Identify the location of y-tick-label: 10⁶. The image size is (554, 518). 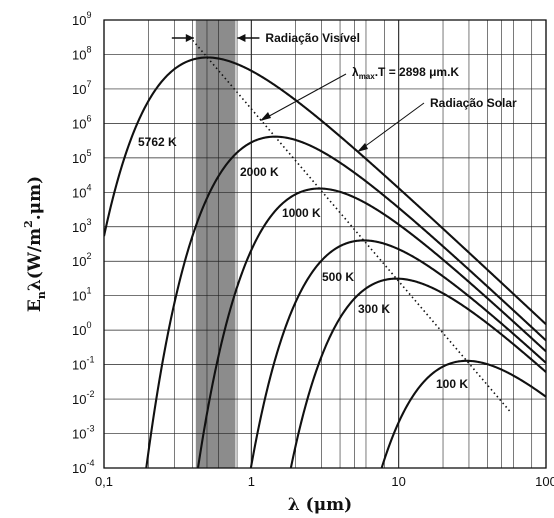
(81, 122).